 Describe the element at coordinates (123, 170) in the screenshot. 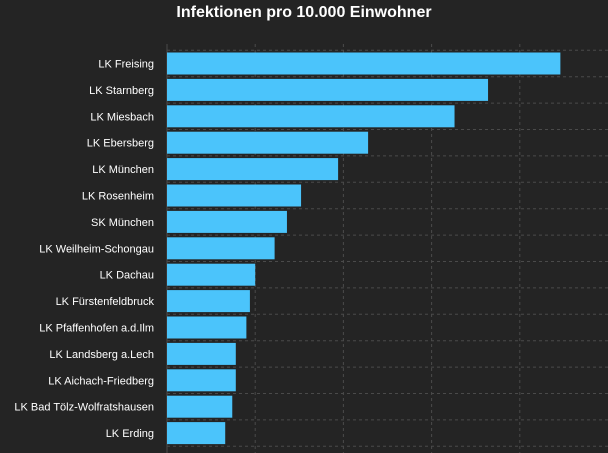

I see `category-label: LK München` at that location.